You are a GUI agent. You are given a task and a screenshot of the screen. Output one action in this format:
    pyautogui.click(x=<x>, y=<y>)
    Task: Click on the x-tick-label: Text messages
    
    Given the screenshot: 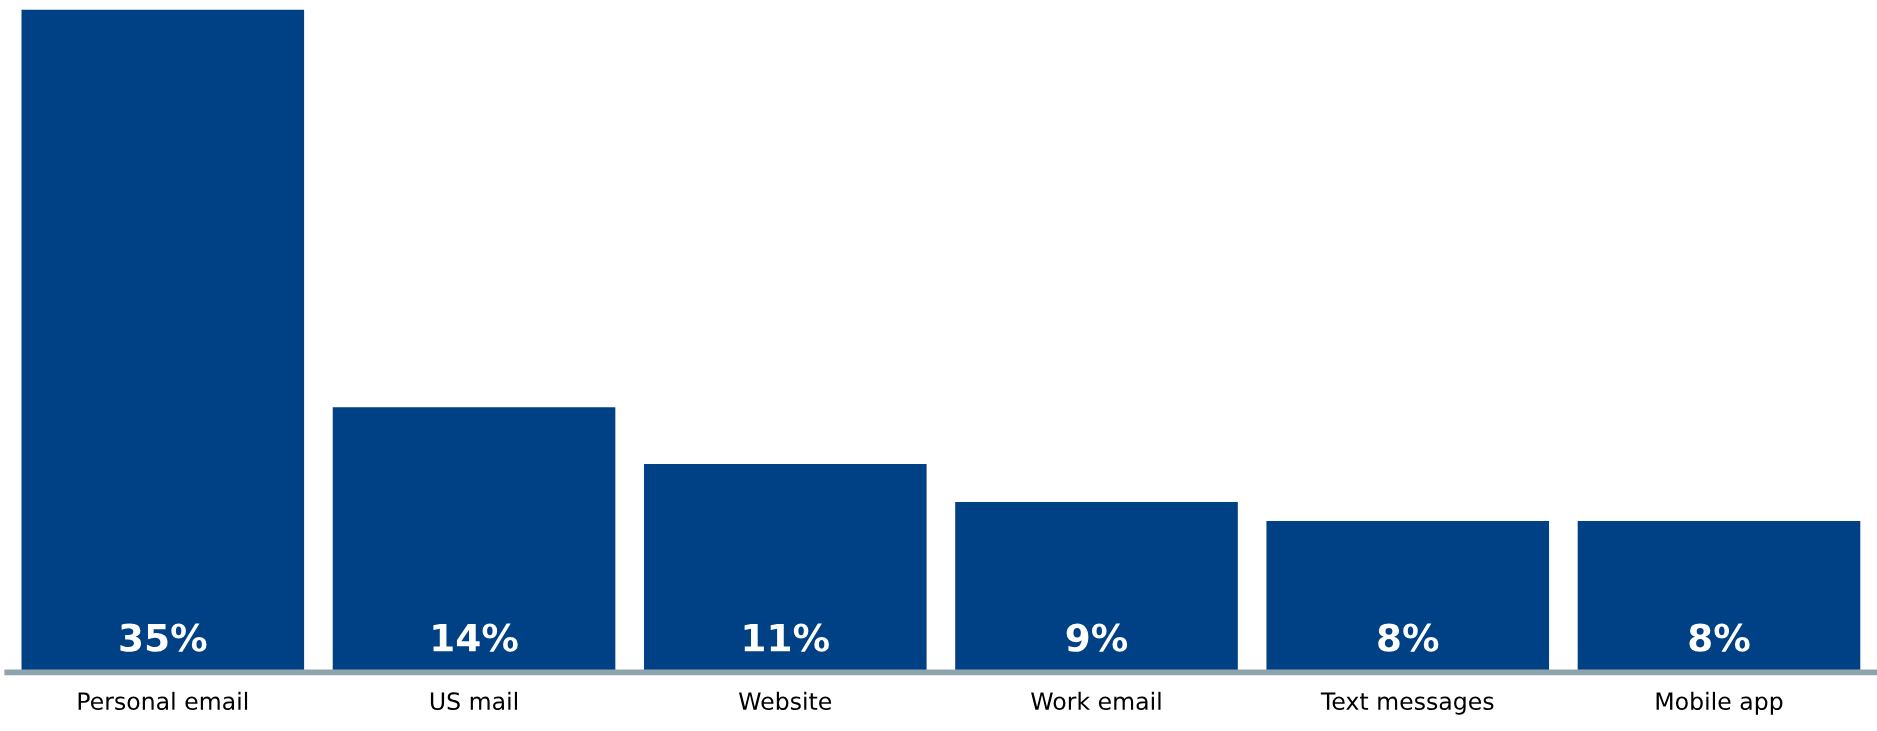 What is the action you would take?
    pyautogui.click(x=1407, y=703)
    